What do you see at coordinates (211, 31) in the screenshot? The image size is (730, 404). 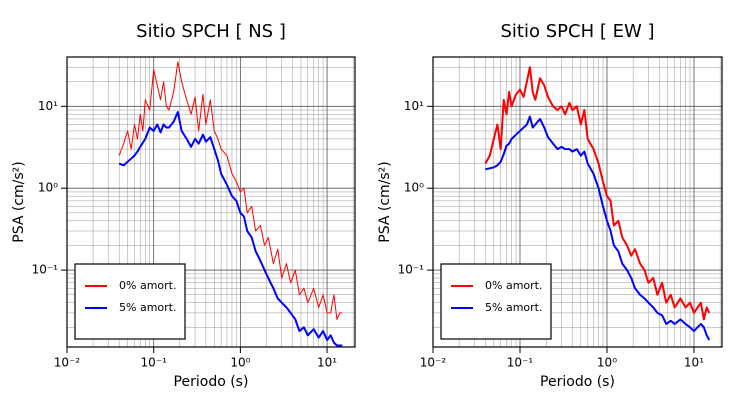 I see `chart-title: Sitio SPCH [ NS ]` at bounding box center [211, 31].